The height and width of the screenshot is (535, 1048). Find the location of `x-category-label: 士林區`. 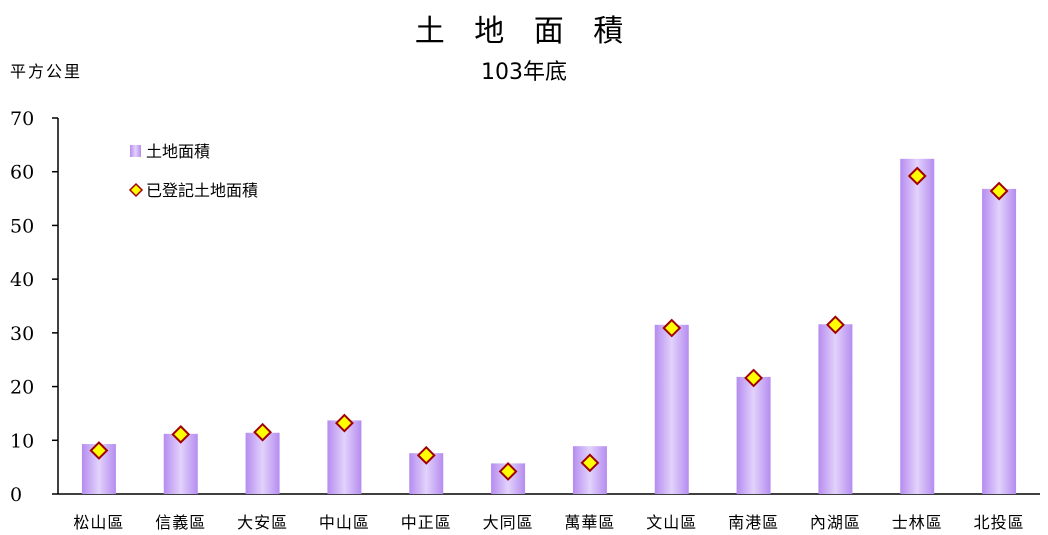

x-category-label: 士林區 is located at coordinates (917, 522).